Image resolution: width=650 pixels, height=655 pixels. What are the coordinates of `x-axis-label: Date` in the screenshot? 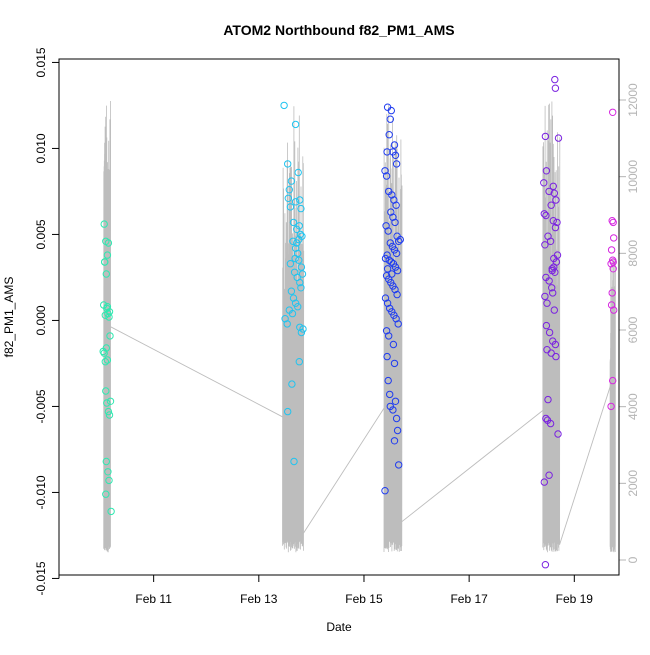 It's located at (339, 627).